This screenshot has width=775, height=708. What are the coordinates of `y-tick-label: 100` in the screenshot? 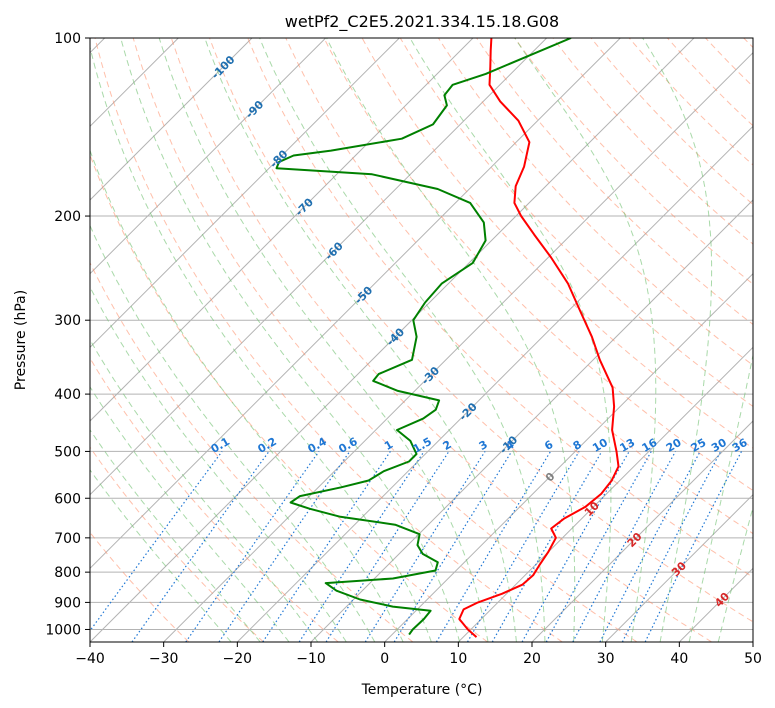 It's located at (67, 39).